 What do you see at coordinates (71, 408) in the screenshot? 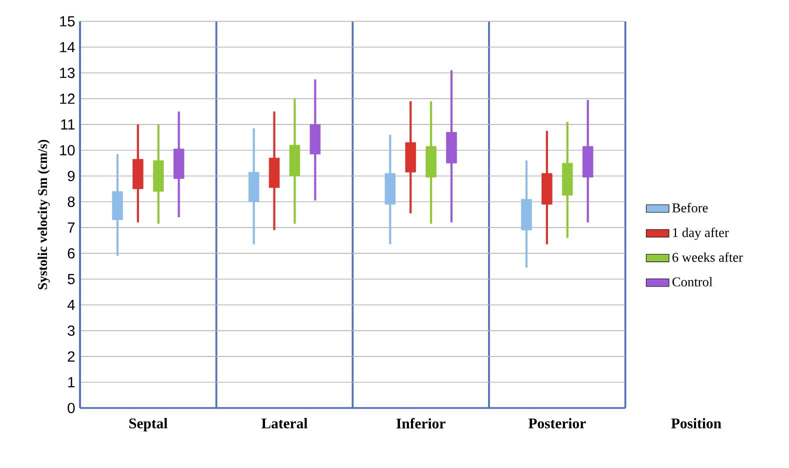
I see `y-tick-label: 0` at bounding box center [71, 408].